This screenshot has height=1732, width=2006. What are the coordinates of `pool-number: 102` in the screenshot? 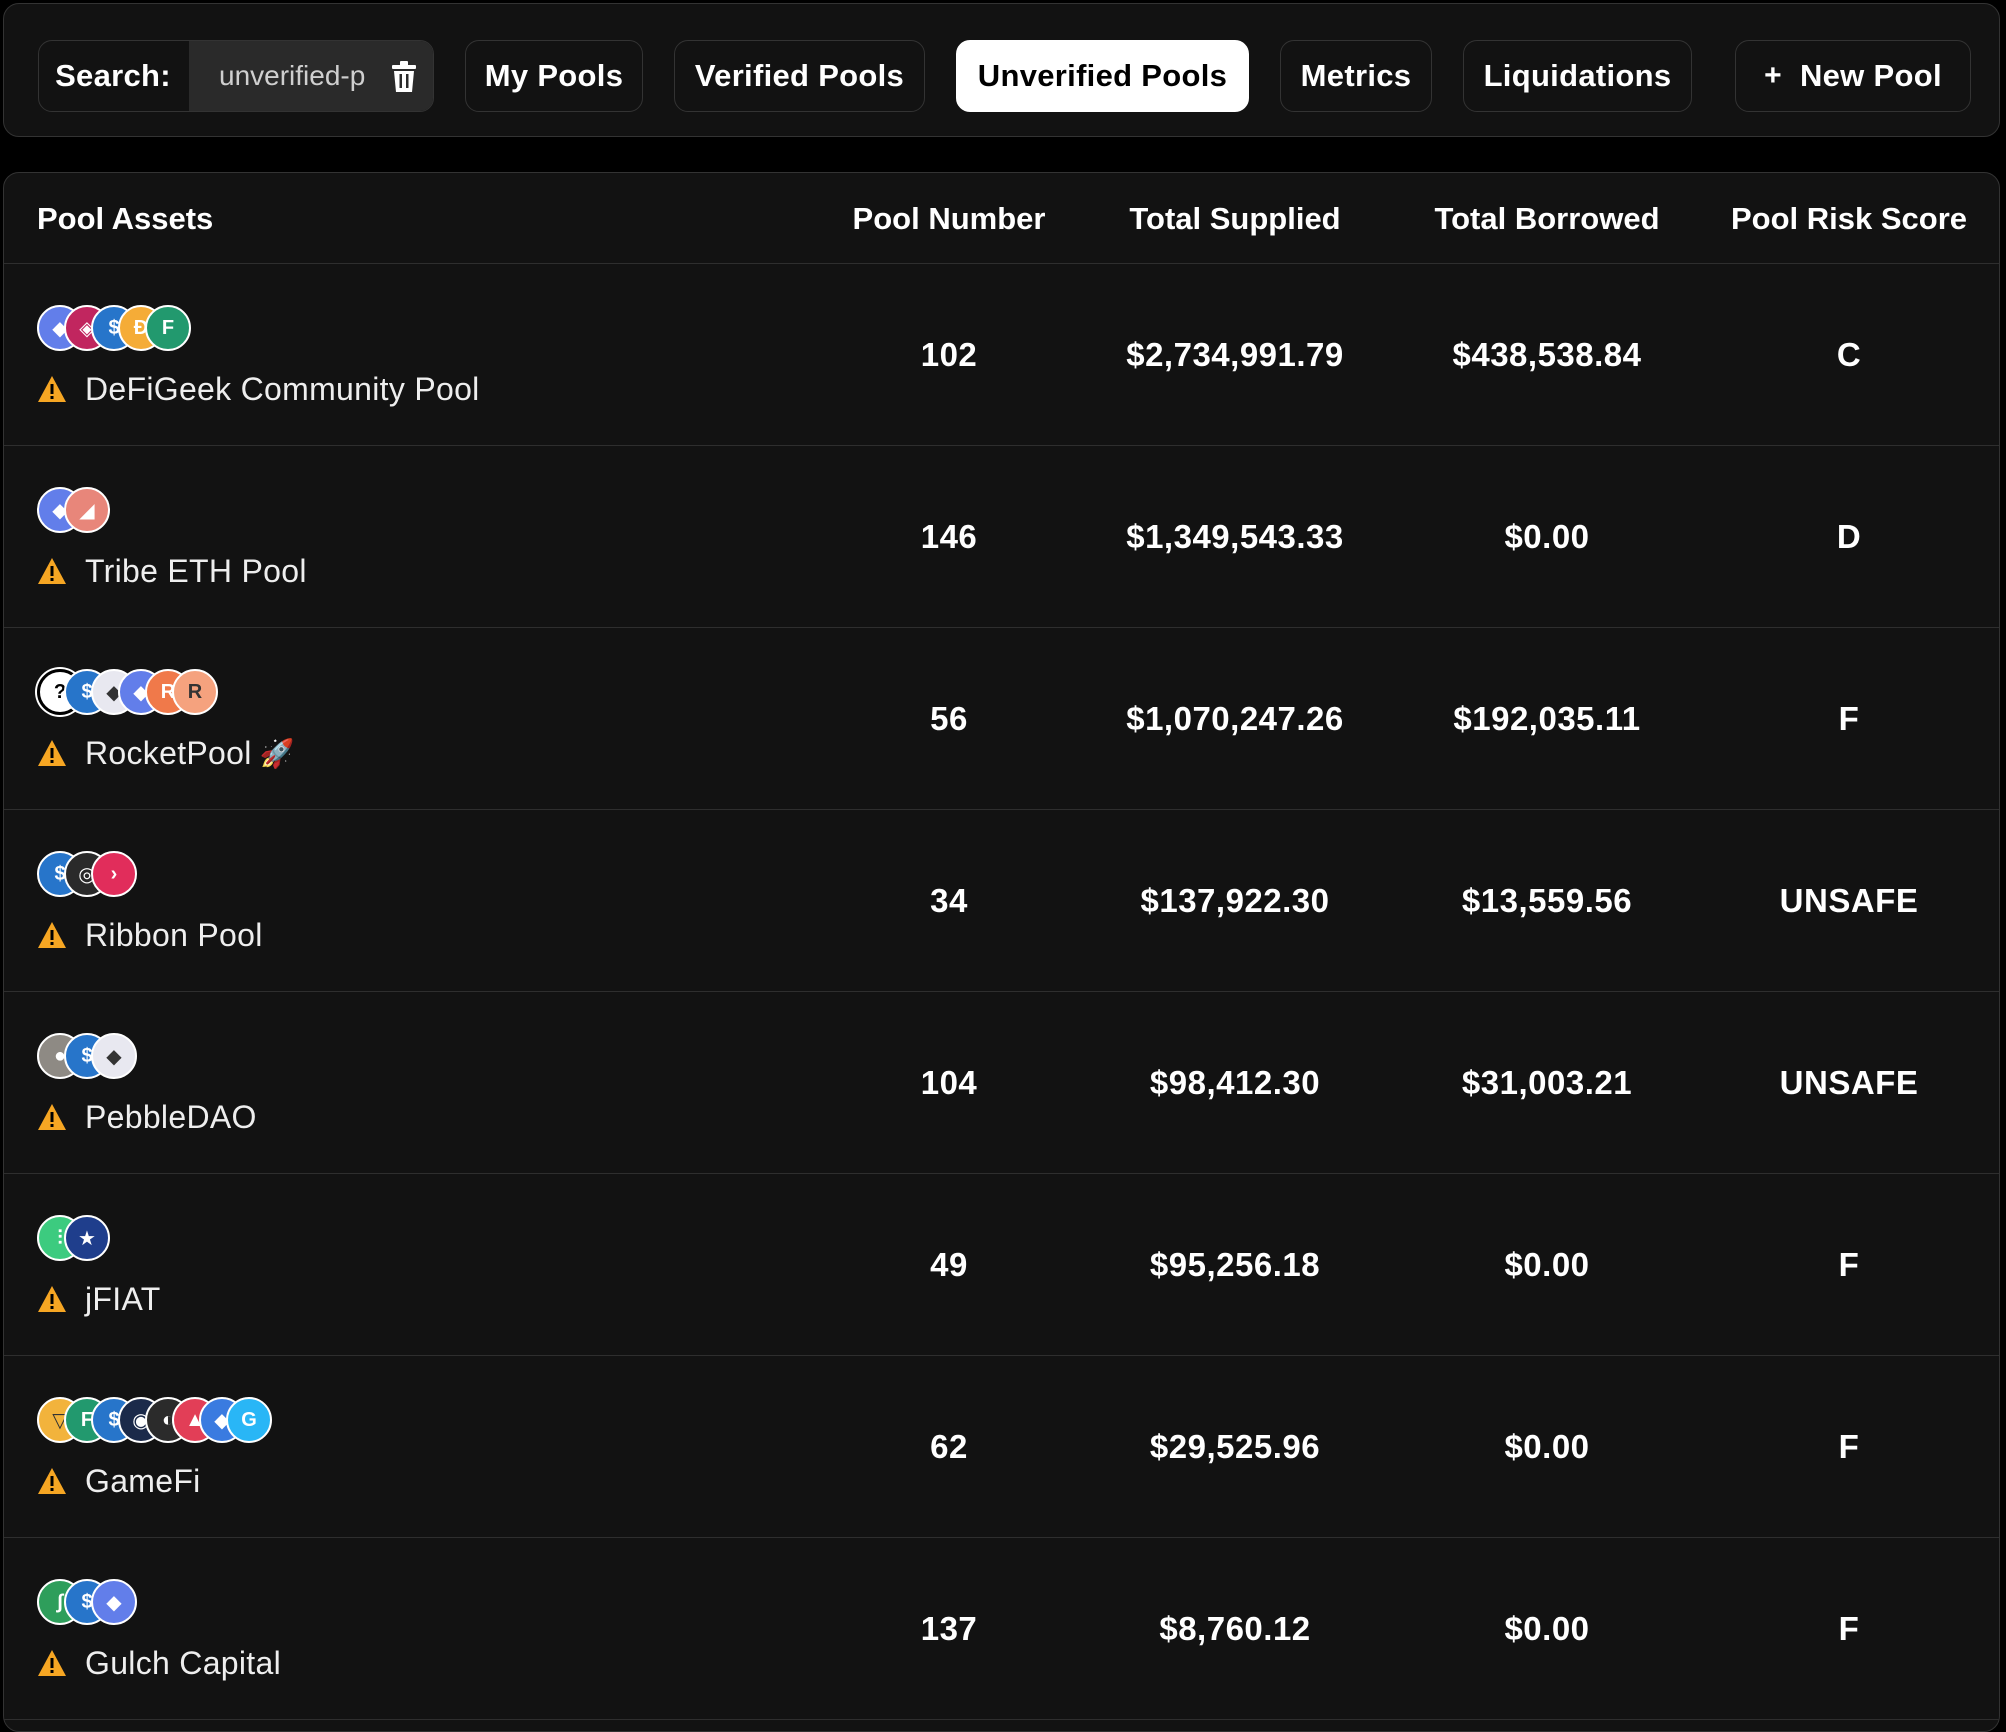 It's located at (949, 354).